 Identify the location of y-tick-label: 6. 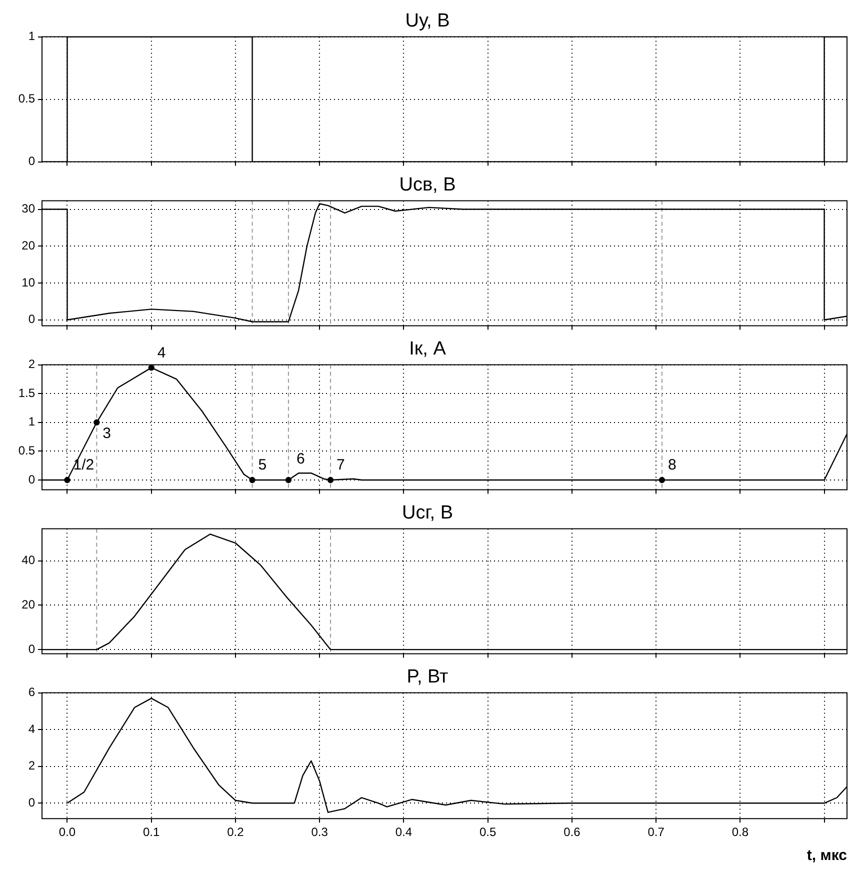
(32, 692).